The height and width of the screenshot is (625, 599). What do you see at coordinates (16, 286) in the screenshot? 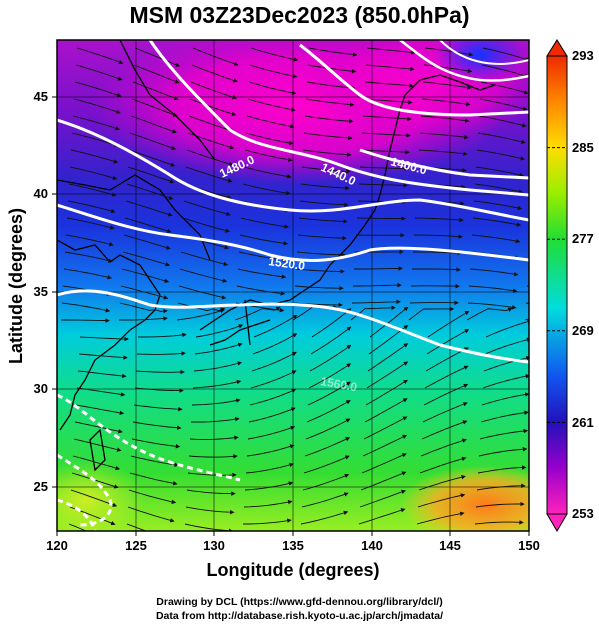
I see `y-axis-label: Latitude (degrees)` at bounding box center [16, 286].